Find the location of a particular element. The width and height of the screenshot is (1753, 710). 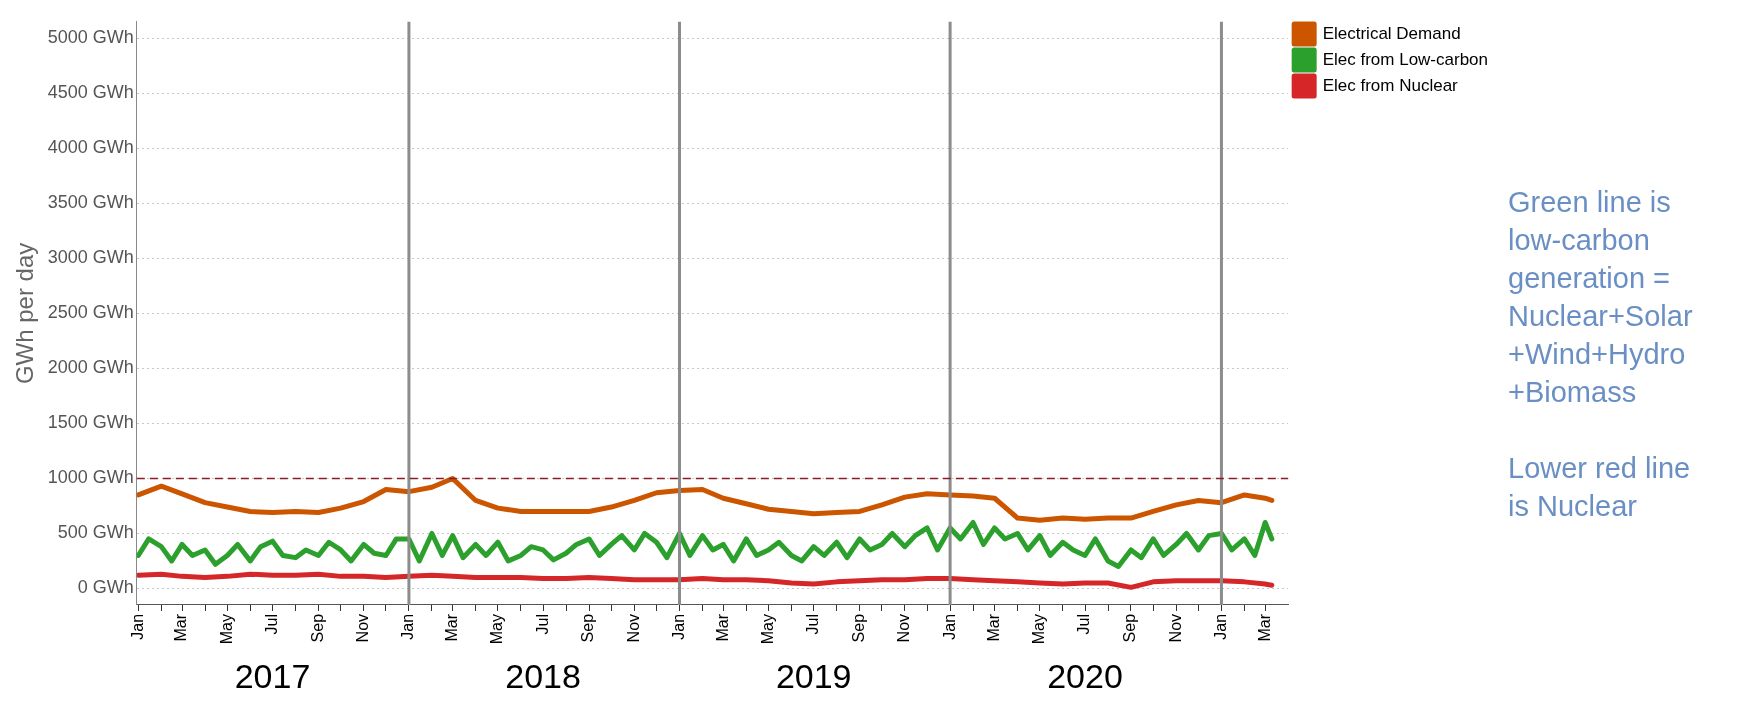

legend-label: Electrical Demand is located at coordinates (1391, 33).